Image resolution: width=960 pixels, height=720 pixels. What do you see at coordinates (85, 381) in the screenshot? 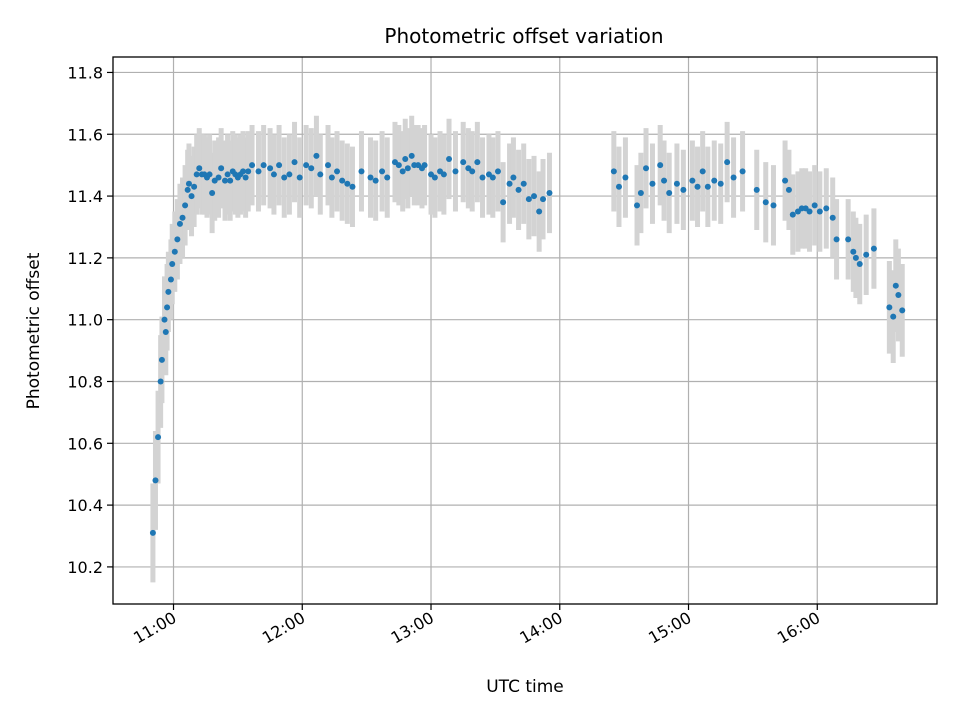
I see `y-tick-label: 10.8` at bounding box center [85, 381].